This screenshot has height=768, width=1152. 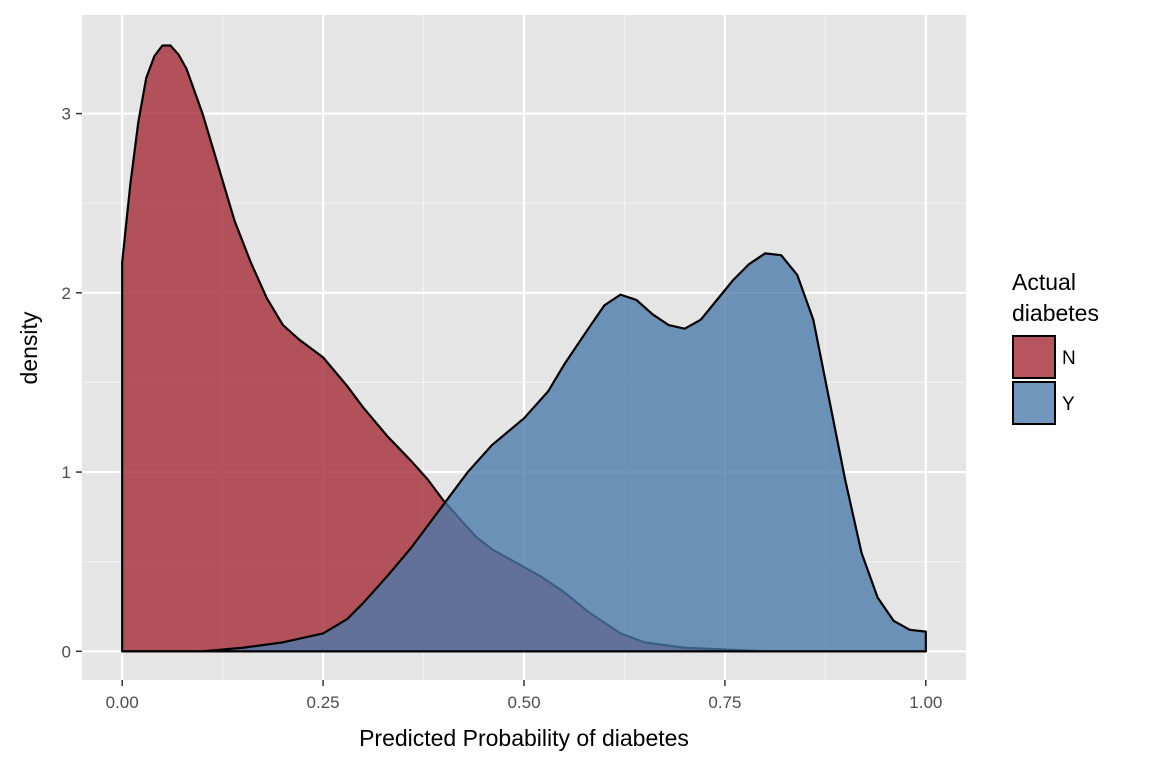 I want to click on x-tick-label: 0.50, so click(x=523, y=702).